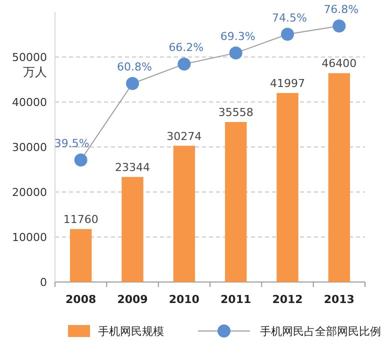 The width and height of the screenshot is (382, 343). What do you see at coordinates (72, 143) in the screenshot?
I see `data-label: 39.5%` at bounding box center [72, 143].